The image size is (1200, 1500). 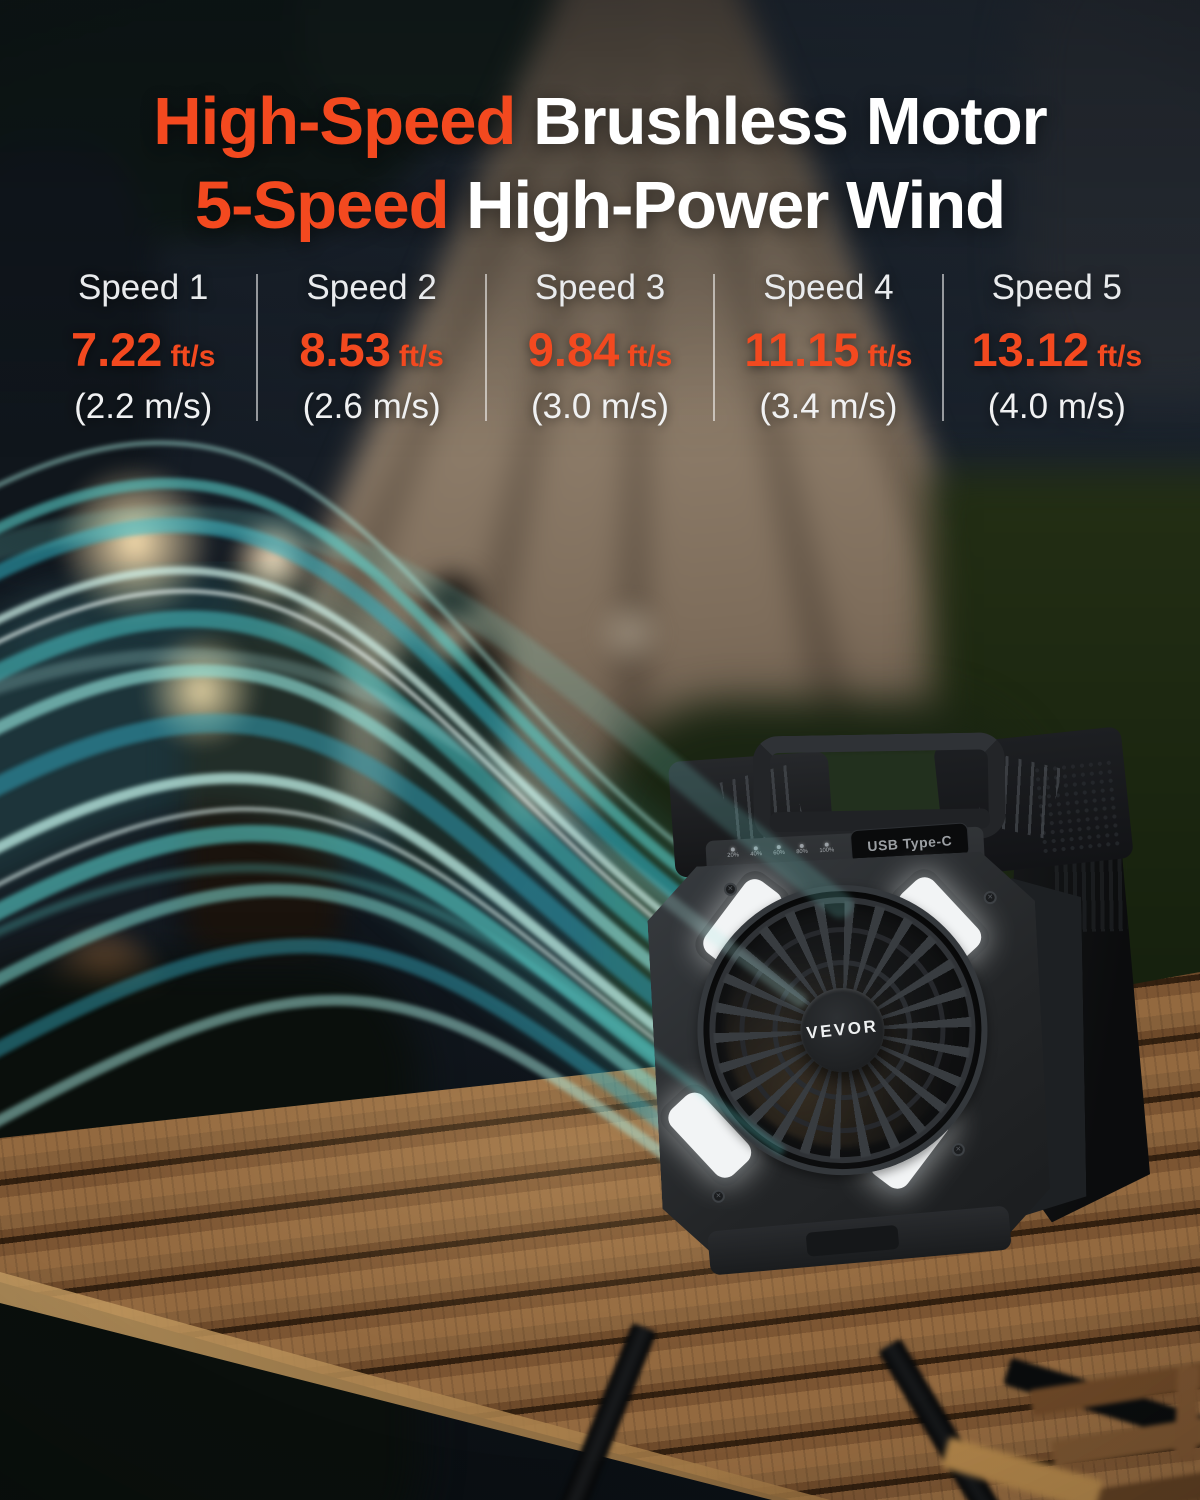 What do you see at coordinates (1110, 200) in the screenshot?
I see `night-sky` at bounding box center [1110, 200].